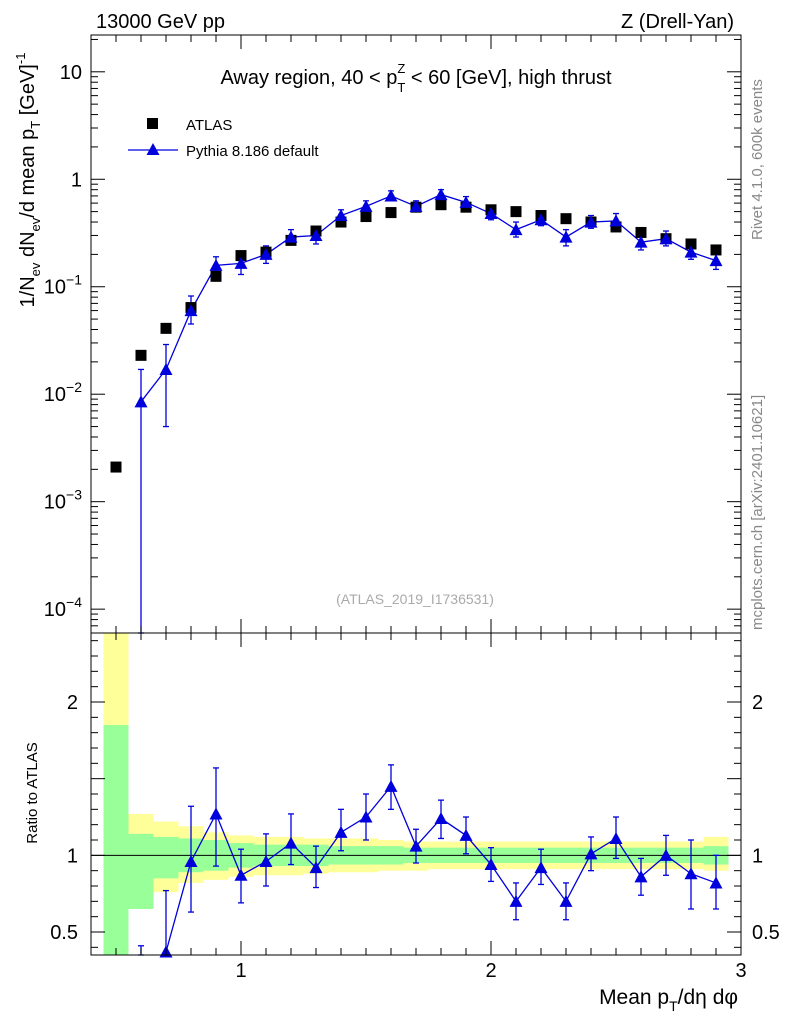 Image resolution: width=786 pixels, height=1024 pixels. What do you see at coordinates (63, 607) in the screenshot?
I see `main-ytick-label: 10⁻⁴` at bounding box center [63, 607].